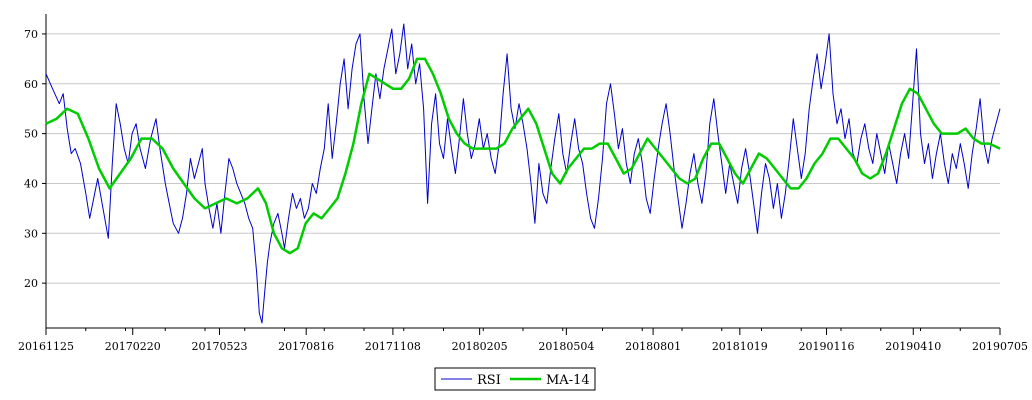 The image size is (1032, 400). I want to click on y-axis-ticks: 20 30 40 50 60 70, so click(35, 159).